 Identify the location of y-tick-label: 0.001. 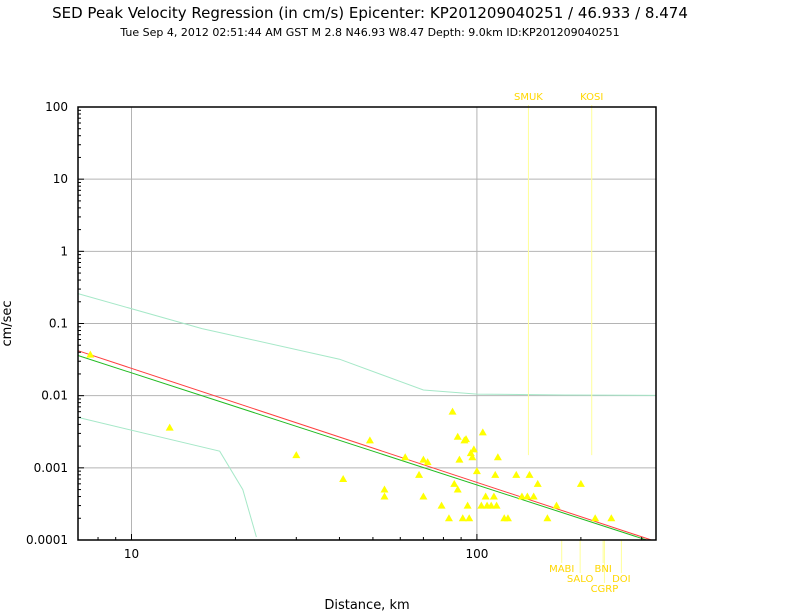
(51, 468).